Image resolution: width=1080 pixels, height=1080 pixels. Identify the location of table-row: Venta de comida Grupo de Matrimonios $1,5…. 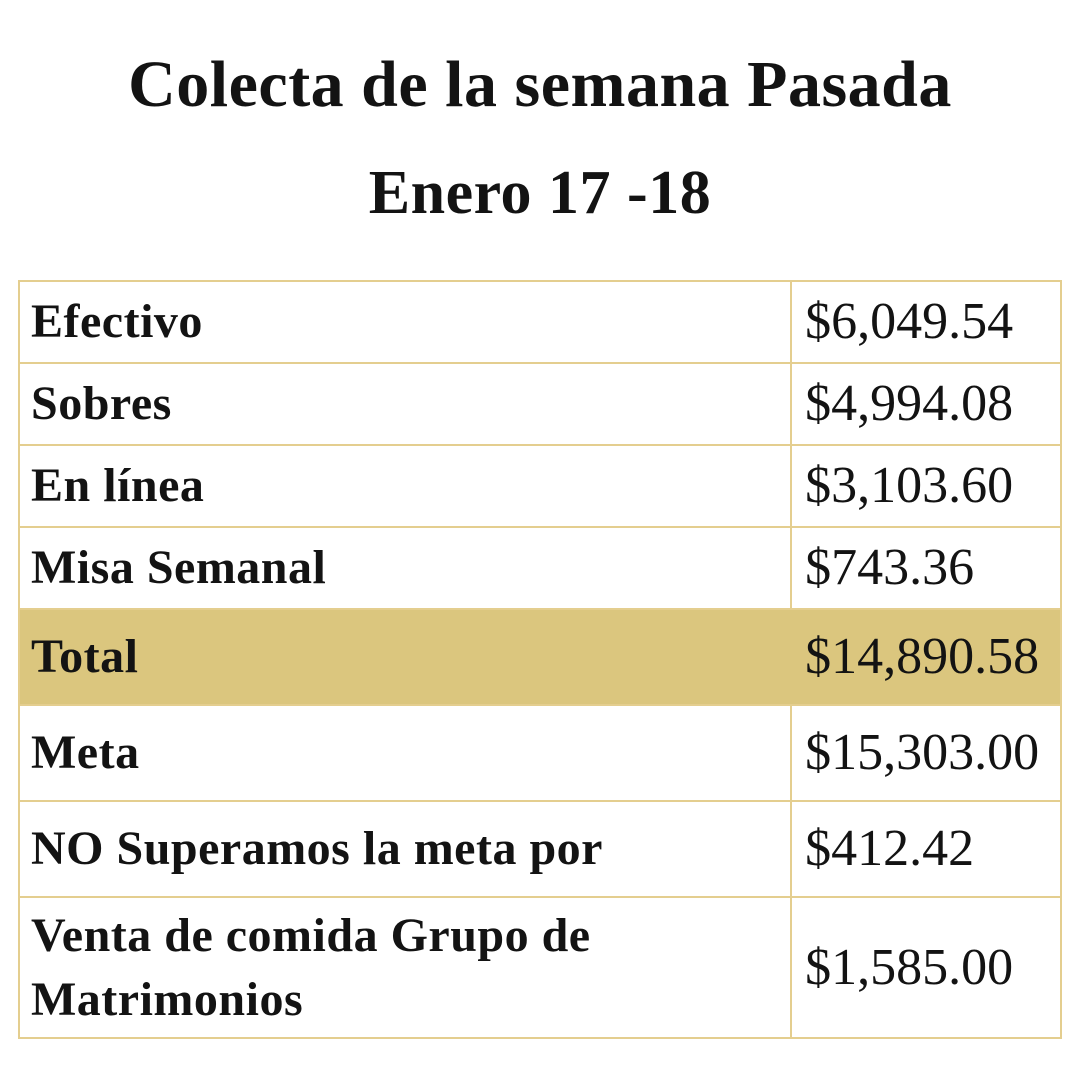
(539, 967).